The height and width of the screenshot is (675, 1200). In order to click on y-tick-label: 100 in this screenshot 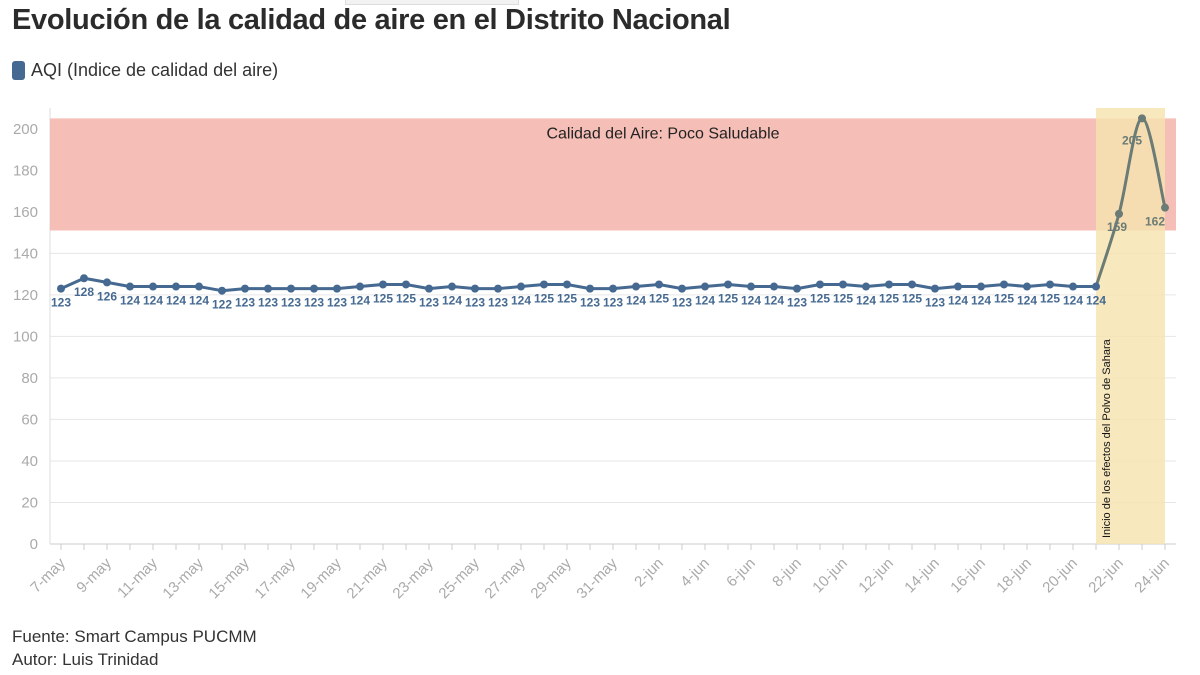, I will do `click(25, 336)`.